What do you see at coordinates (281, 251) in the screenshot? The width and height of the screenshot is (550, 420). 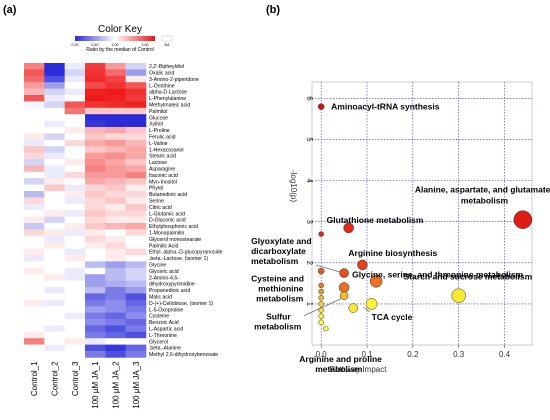 I see `pathway-label: Glyoxylate and dicarboxylate metabolism` at bounding box center [281, 251].